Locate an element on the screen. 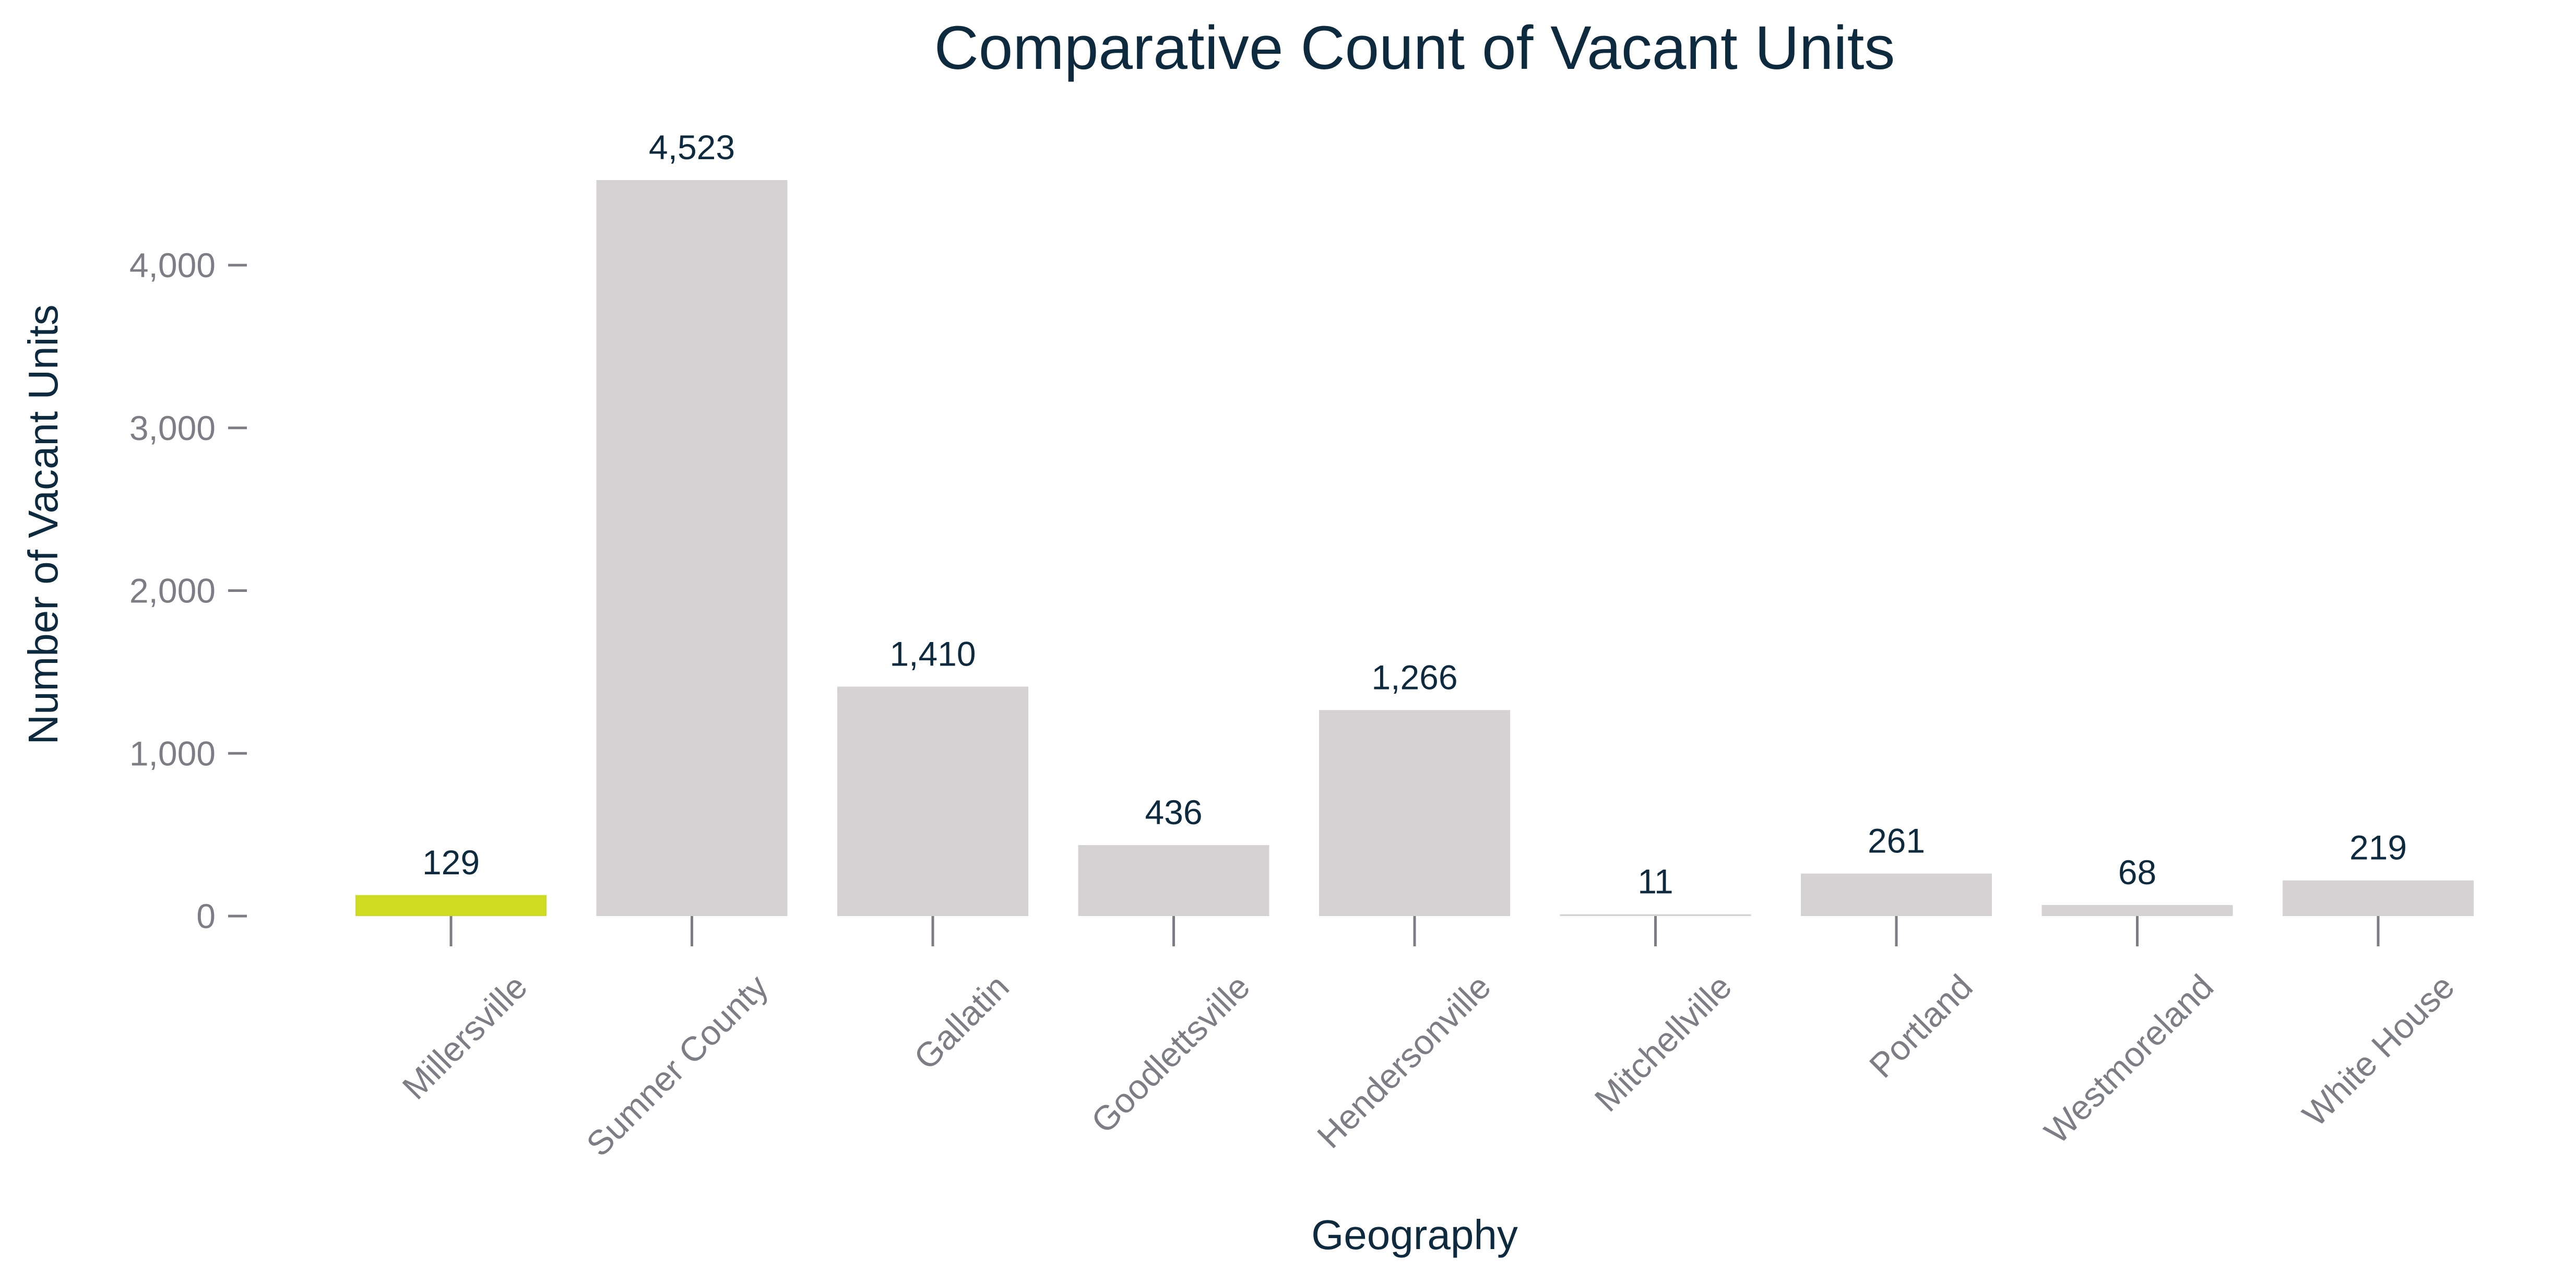  category-label: Gallatin is located at coordinates (961, 1022).